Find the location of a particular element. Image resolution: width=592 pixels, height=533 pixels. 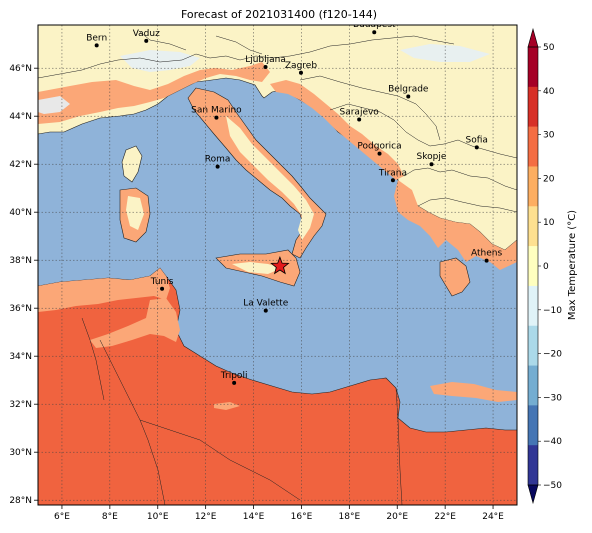

y-tick-label: 32°N is located at coordinates (20, 405).